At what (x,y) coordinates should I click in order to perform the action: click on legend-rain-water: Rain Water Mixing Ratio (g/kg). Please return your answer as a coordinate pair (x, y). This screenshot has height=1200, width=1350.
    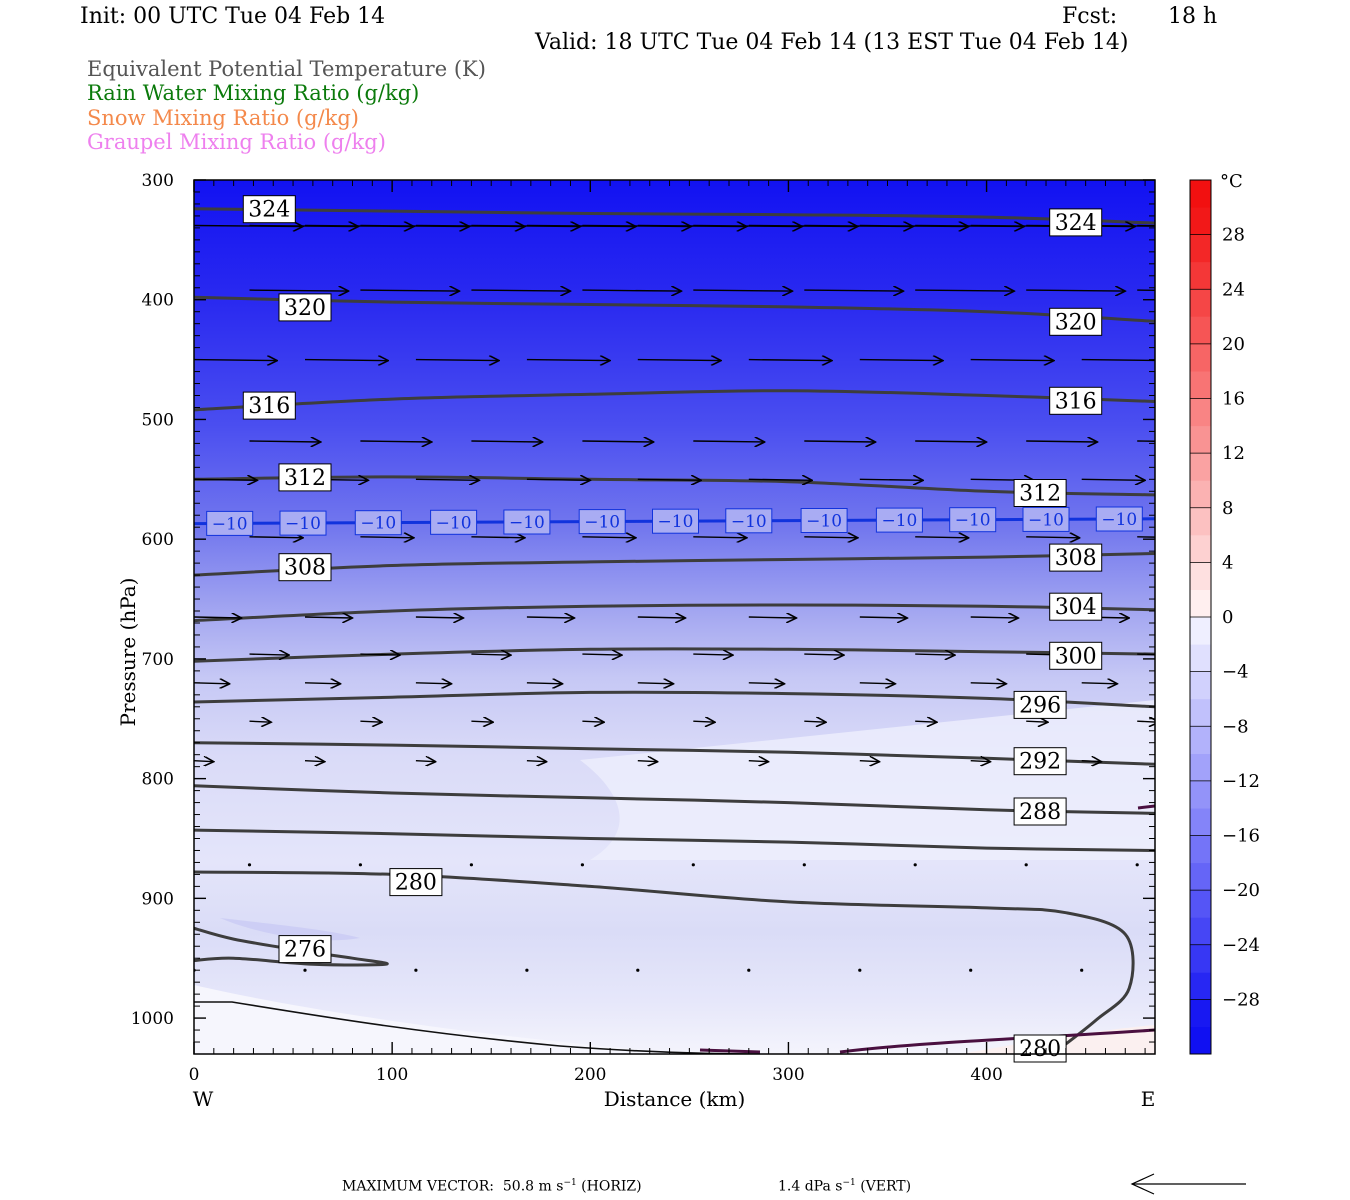
    Looking at the image, I should click on (253, 93).